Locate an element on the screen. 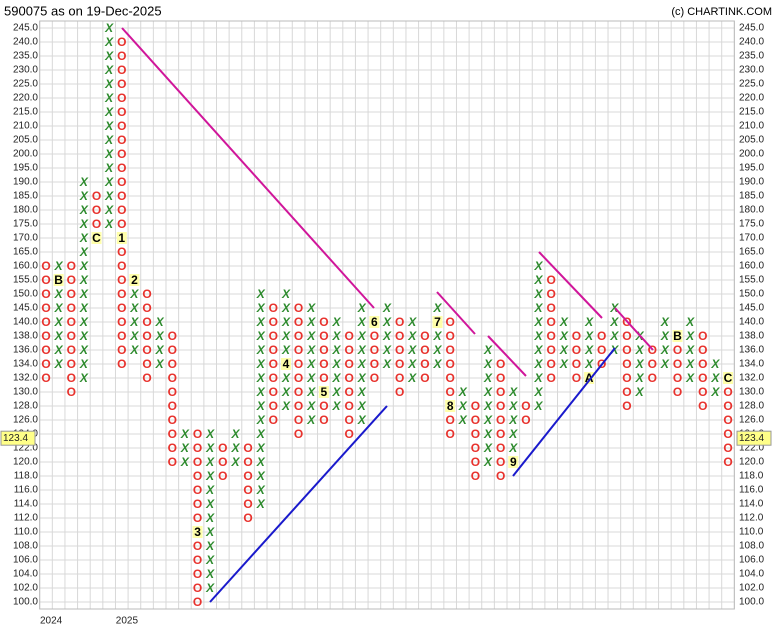 The image size is (778, 638). month-marker: 7 is located at coordinates (437, 322).